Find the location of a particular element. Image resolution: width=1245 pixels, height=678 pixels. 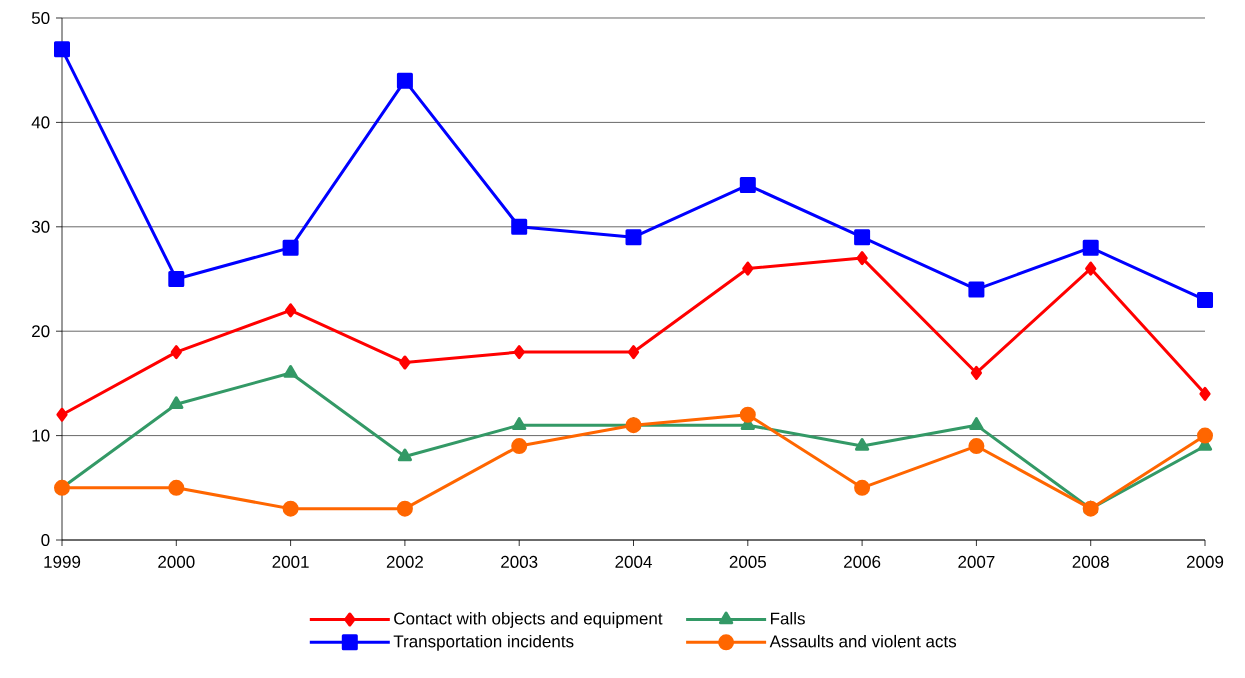

y-tick-label: 50 is located at coordinates (40, 18).